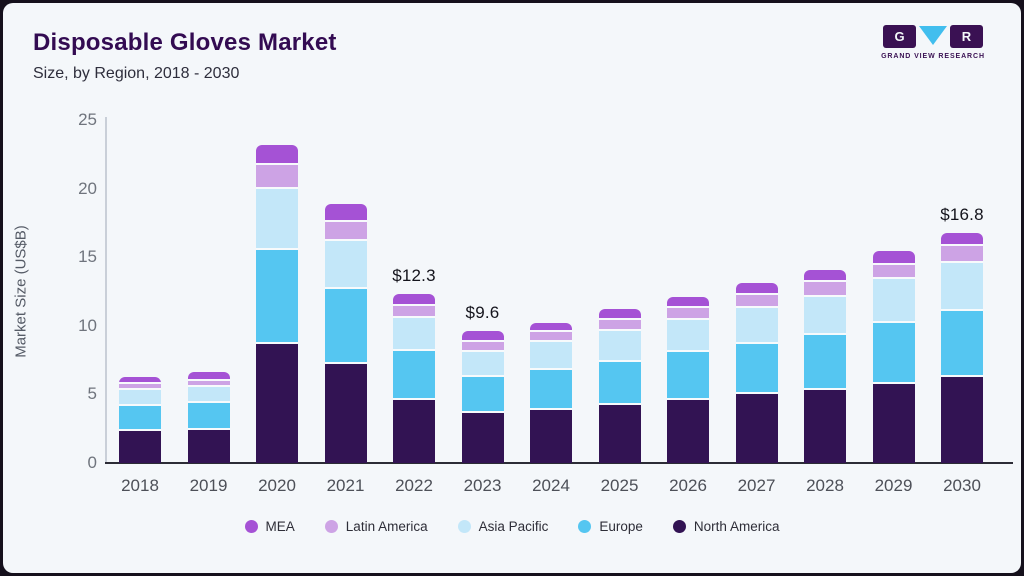  Describe the element at coordinates (277, 485) in the screenshot. I see `x-axis-tick-label: 2020` at that location.